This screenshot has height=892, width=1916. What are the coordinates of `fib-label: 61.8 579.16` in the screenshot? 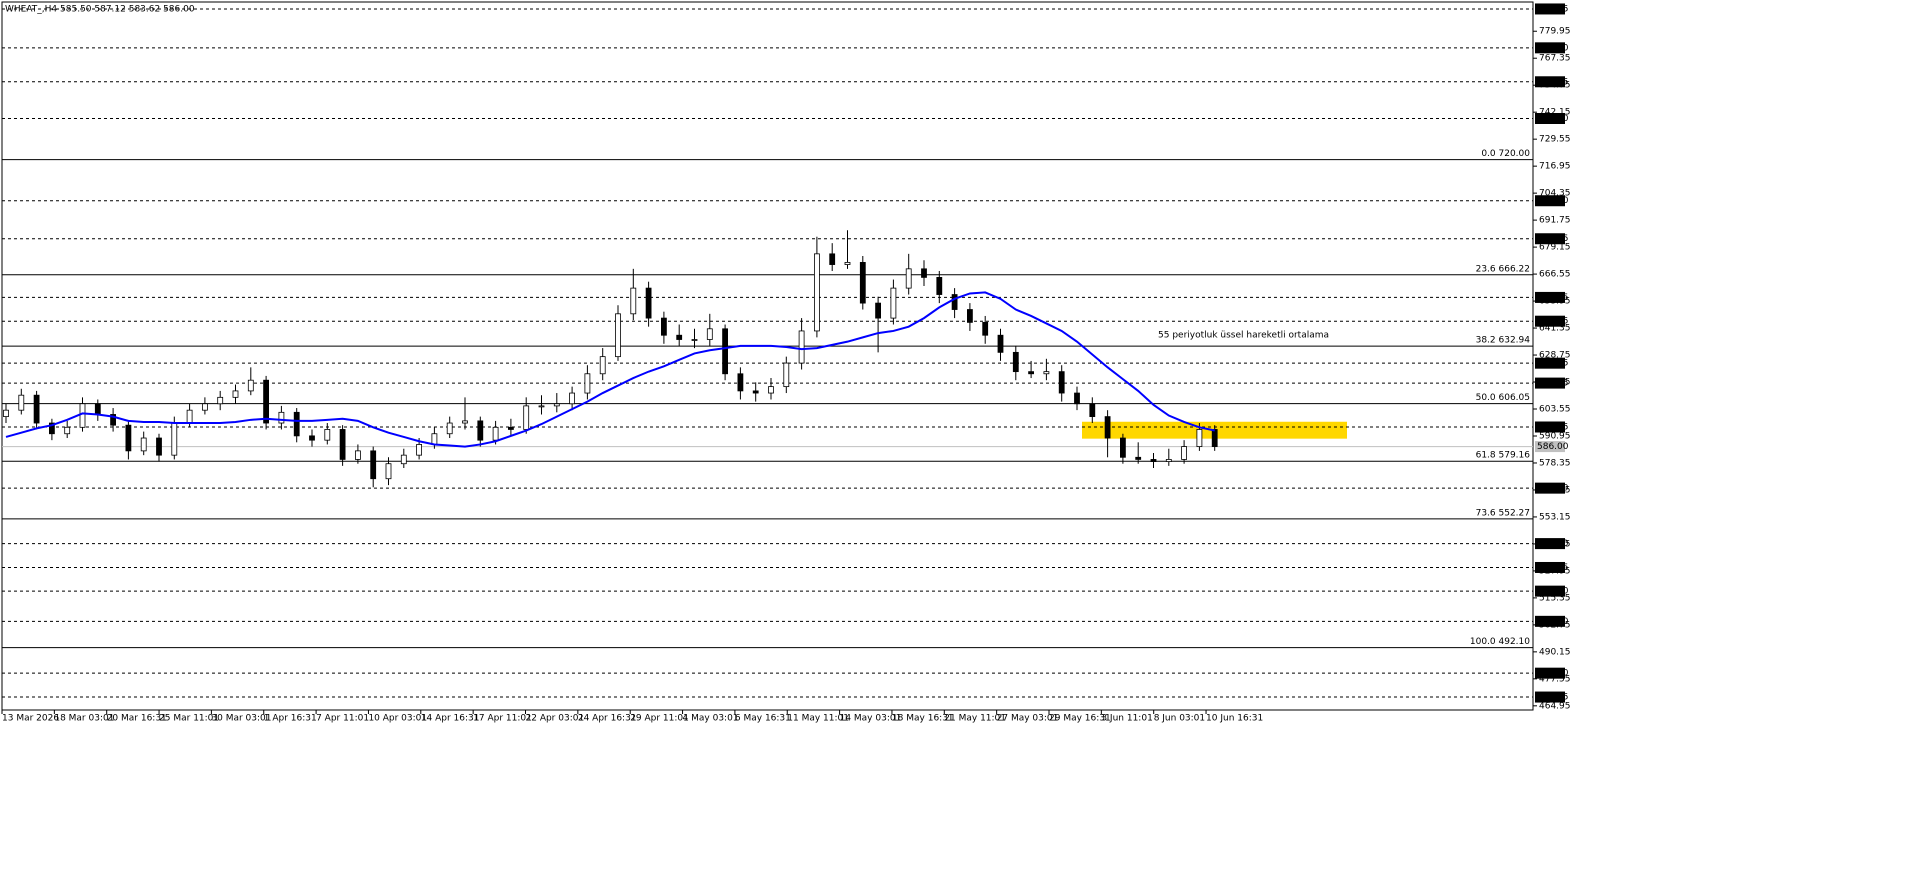 It's located at (1503, 456).